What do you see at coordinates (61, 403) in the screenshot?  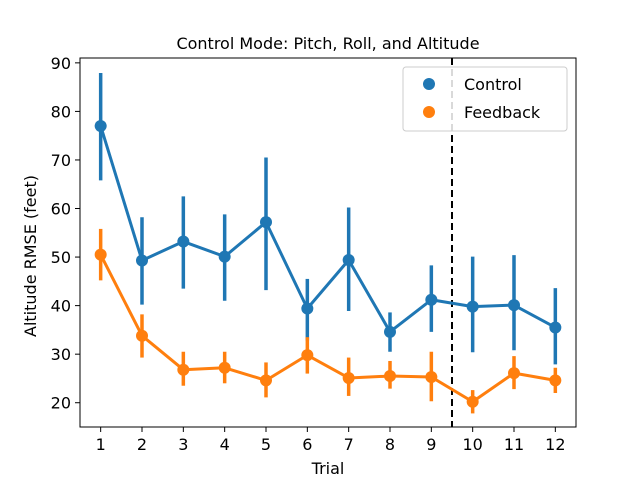 I see `y-tick-label: 20` at bounding box center [61, 403].